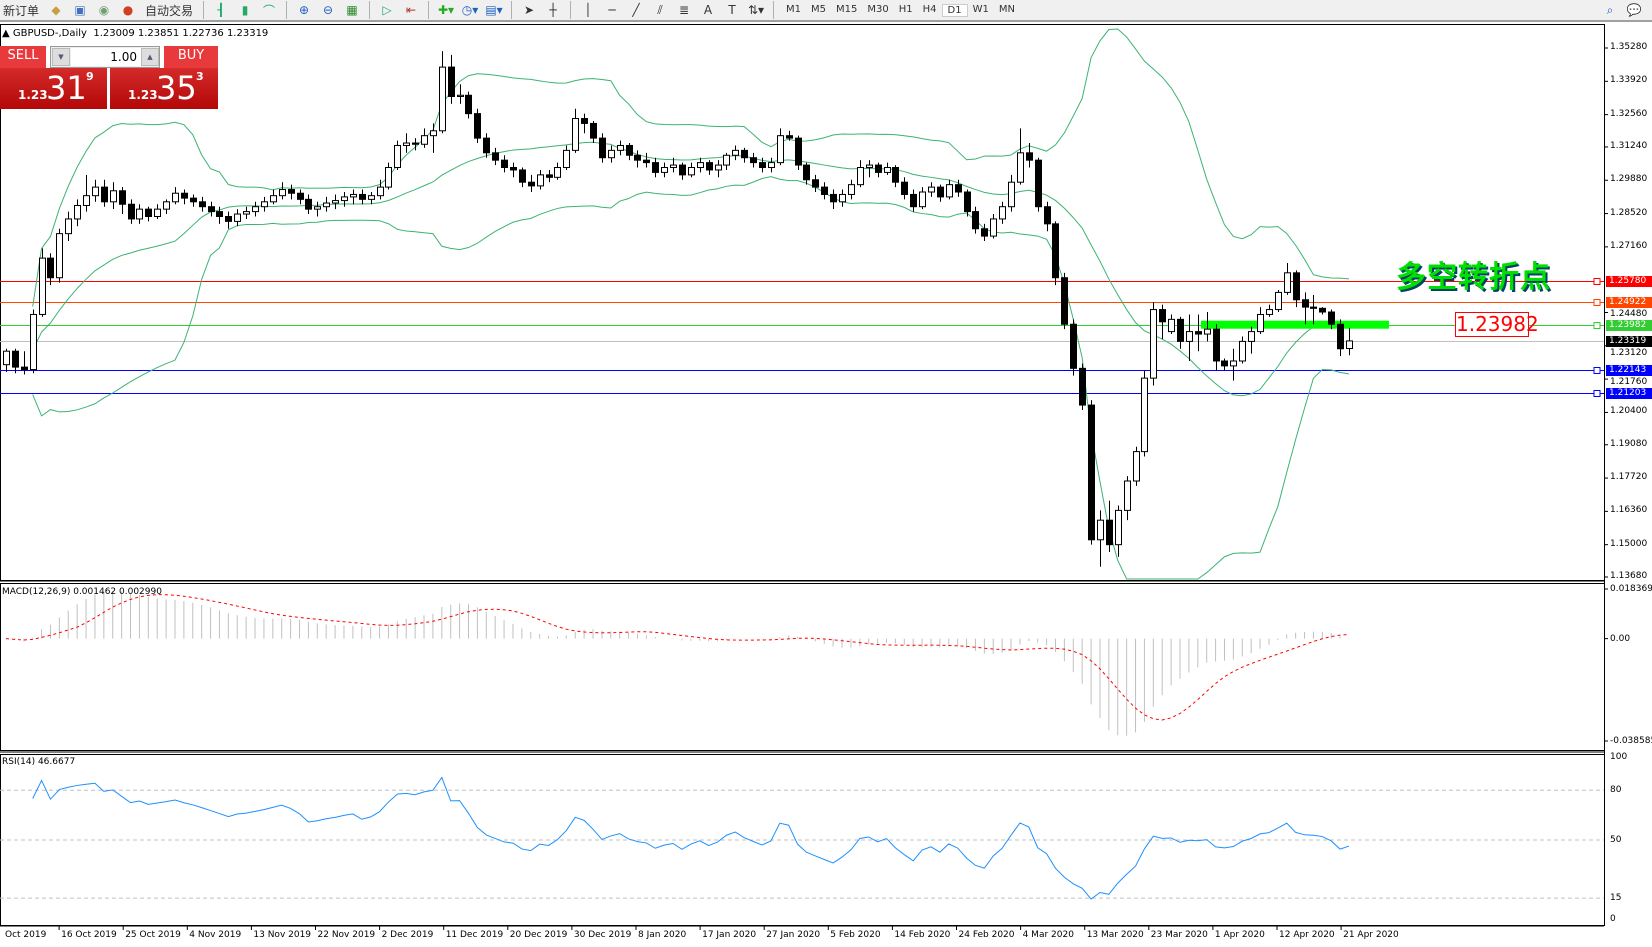 Image resolution: width=1652 pixels, height=947 pixels. I want to click on lot-input: 1.00, so click(106, 57).